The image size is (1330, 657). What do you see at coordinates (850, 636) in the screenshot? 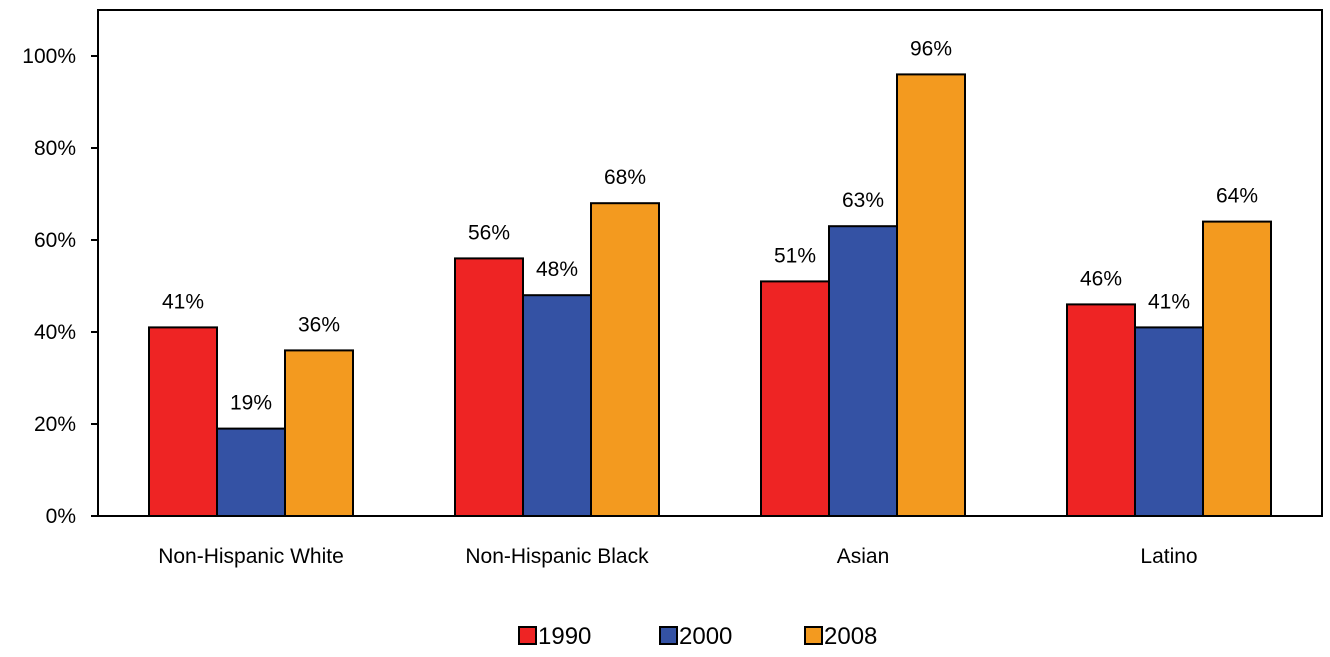
I see `legend-label-2008: 2008` at bounding box center [850, 636].